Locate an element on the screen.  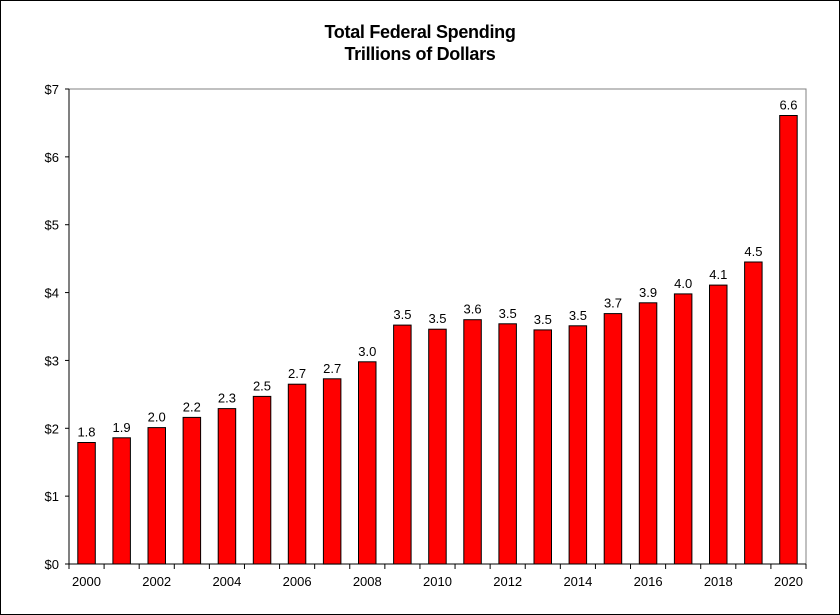
data-label-2005: 2.5 is located at coordinates (262, 385).